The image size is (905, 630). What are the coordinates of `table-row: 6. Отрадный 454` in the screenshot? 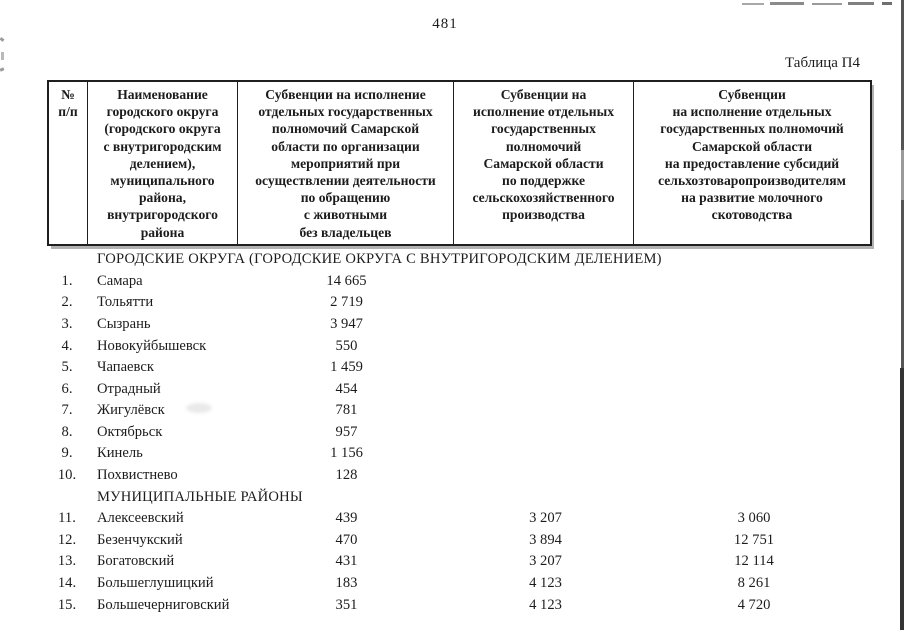 It's located at (459, 389).